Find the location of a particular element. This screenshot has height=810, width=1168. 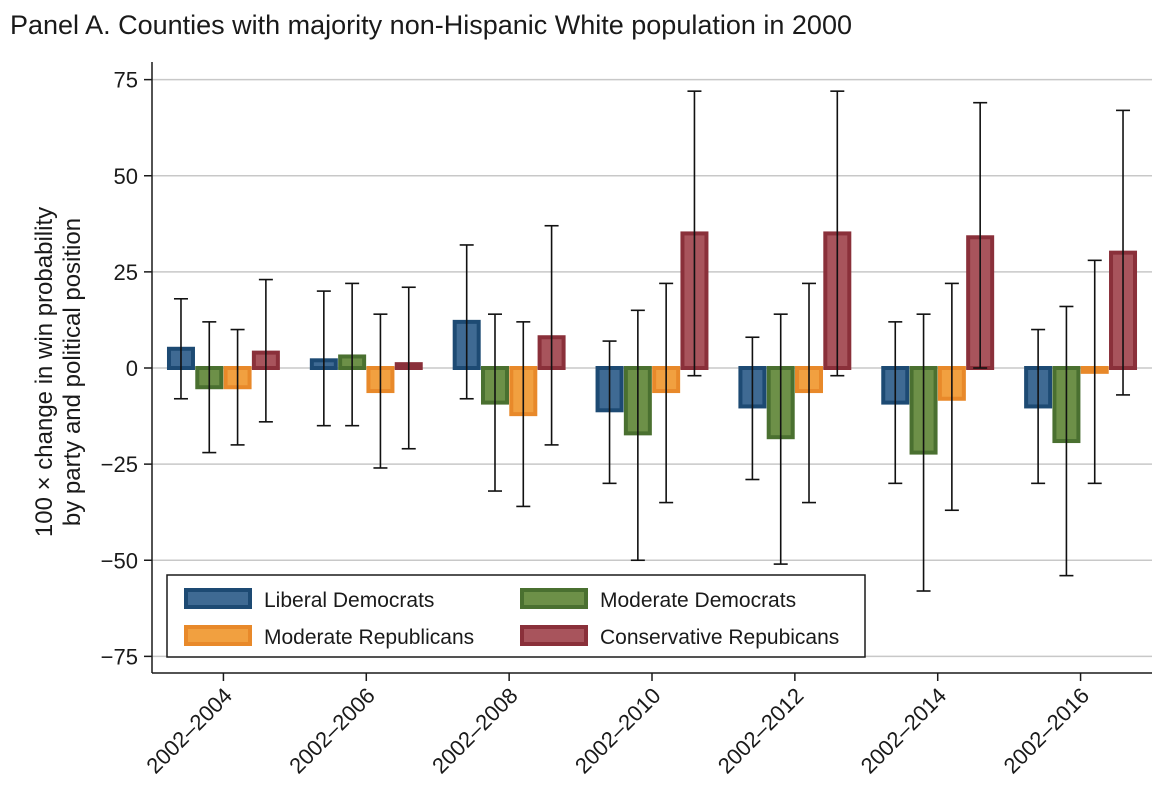

y-tick-label: 0 is located at coordinates (132, 368).